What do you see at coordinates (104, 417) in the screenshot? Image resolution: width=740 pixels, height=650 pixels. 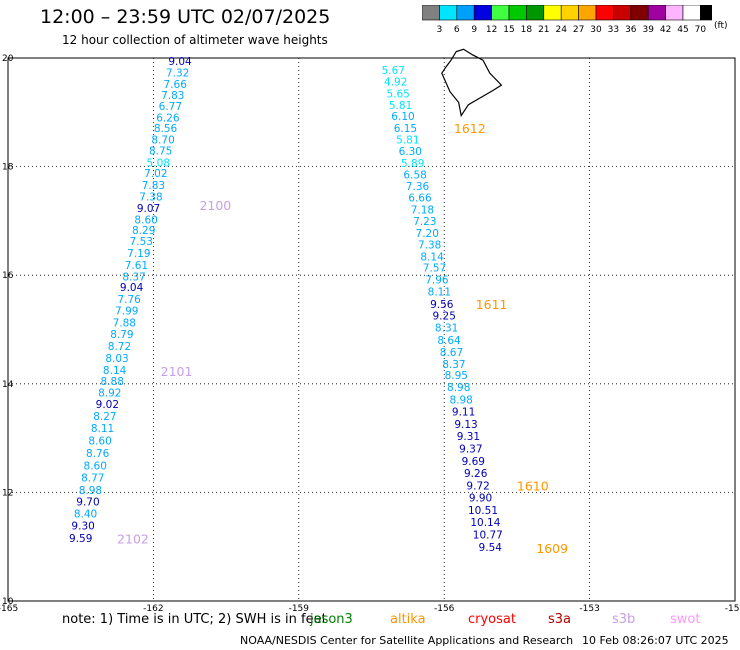 I see `wave-height-value: 8.27` at bounding box center [104, 417].